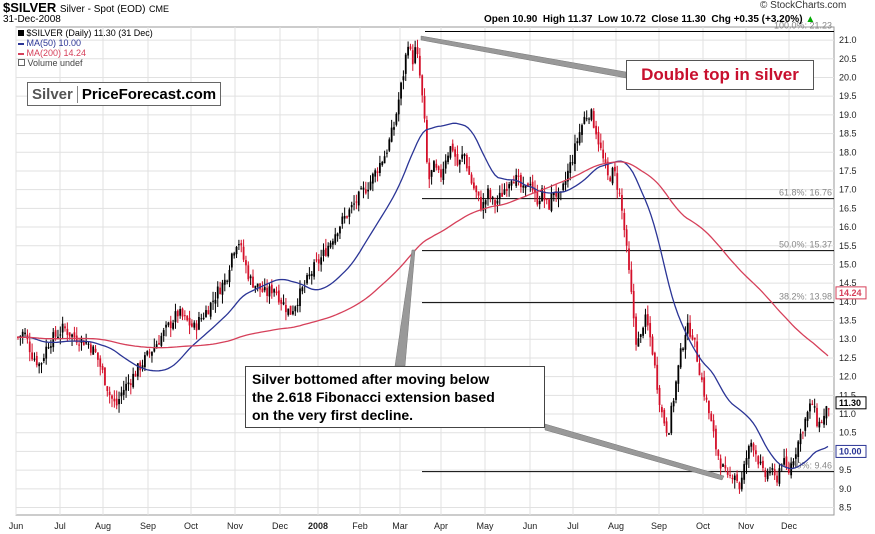 The width and height of the screenshot is (875, 534). What do you see at coordinates (850, 403) in the screenshot?
I see `last-price-tag-text: 11.30` at bounding box center [850, 403].